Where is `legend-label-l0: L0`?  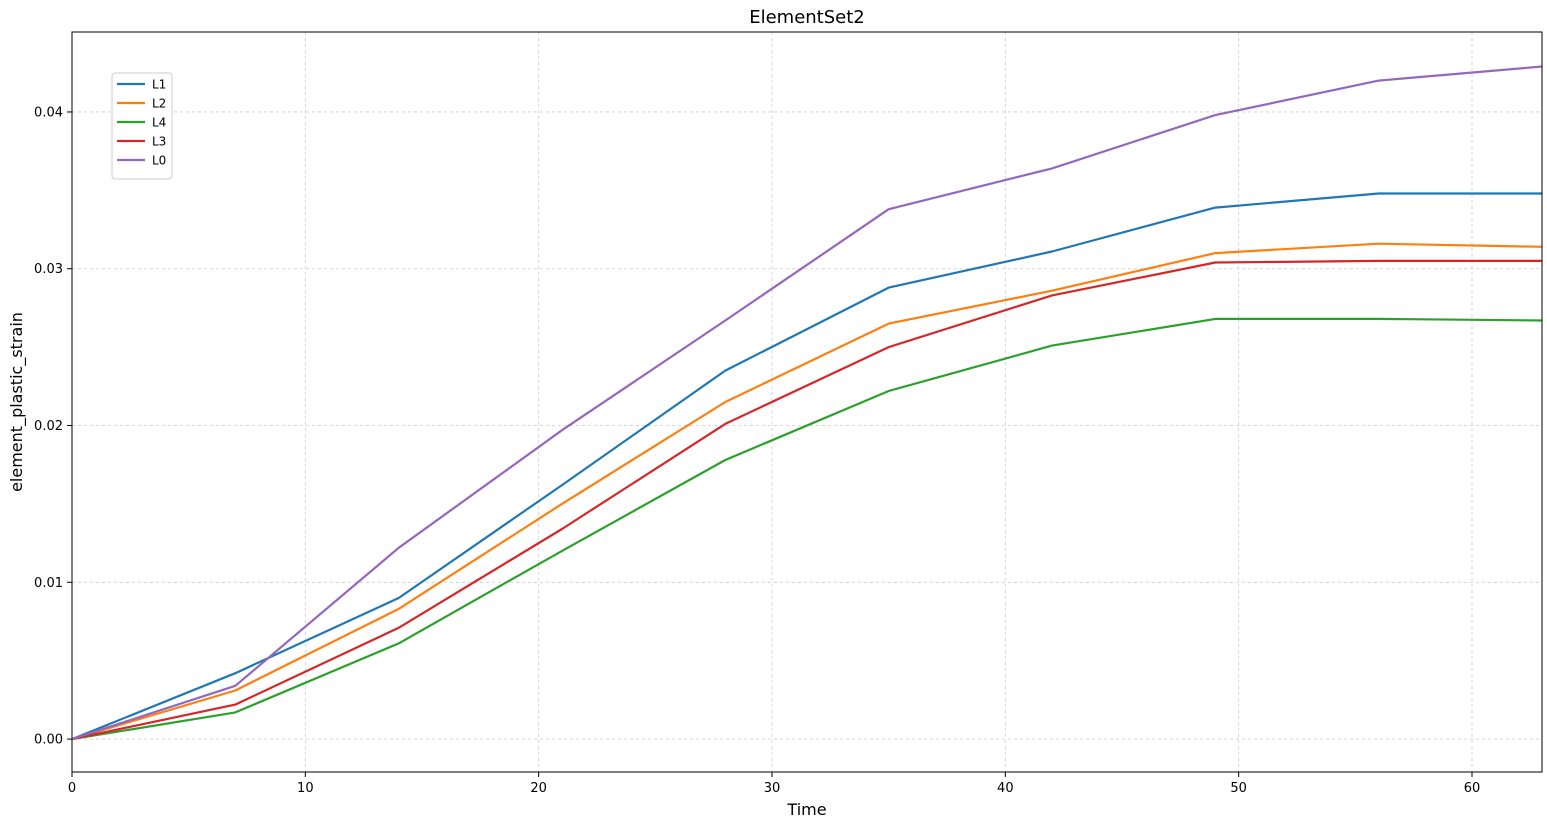
legend-label-l0: L0 is located at coordinates (159, 161).